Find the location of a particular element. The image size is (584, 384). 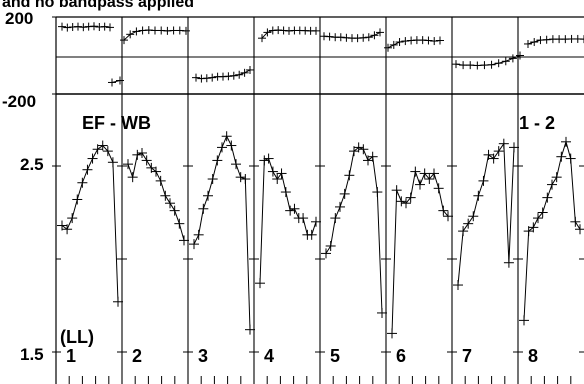

channel-label-3: 3 is located at coordinates (203, 356).